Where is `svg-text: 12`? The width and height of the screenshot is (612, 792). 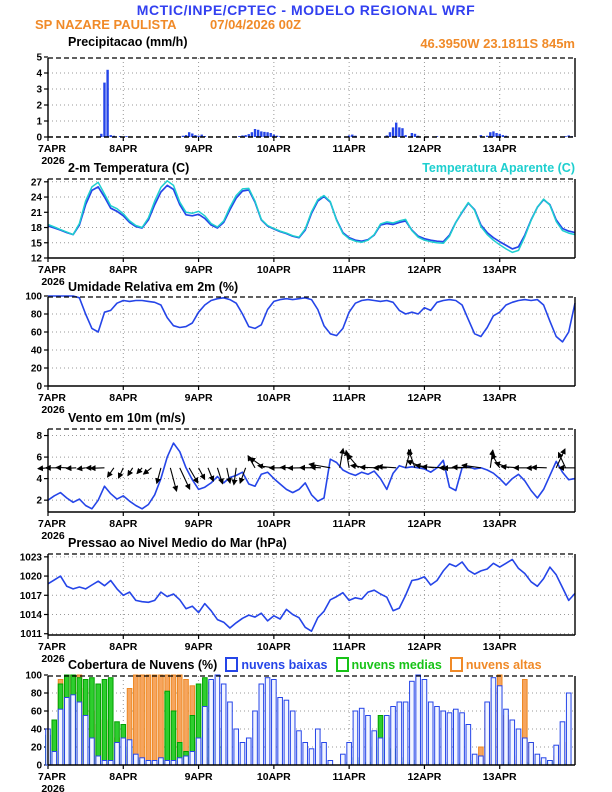 svg-text: 12 is located at coordinates (37, 259).